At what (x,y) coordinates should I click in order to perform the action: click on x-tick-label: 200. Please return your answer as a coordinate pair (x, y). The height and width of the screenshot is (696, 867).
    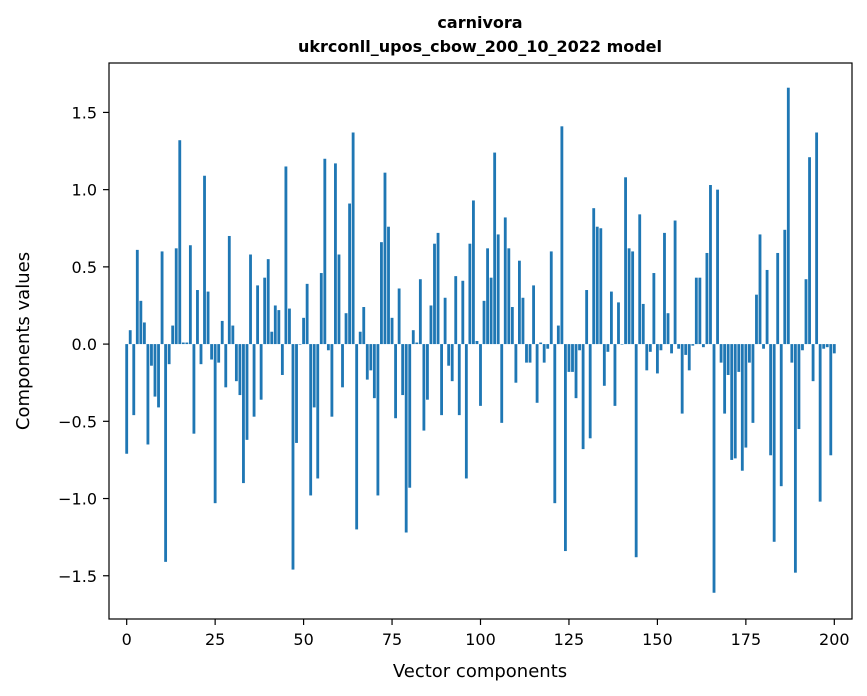
    Looking at the image, I should click on (834, 639).